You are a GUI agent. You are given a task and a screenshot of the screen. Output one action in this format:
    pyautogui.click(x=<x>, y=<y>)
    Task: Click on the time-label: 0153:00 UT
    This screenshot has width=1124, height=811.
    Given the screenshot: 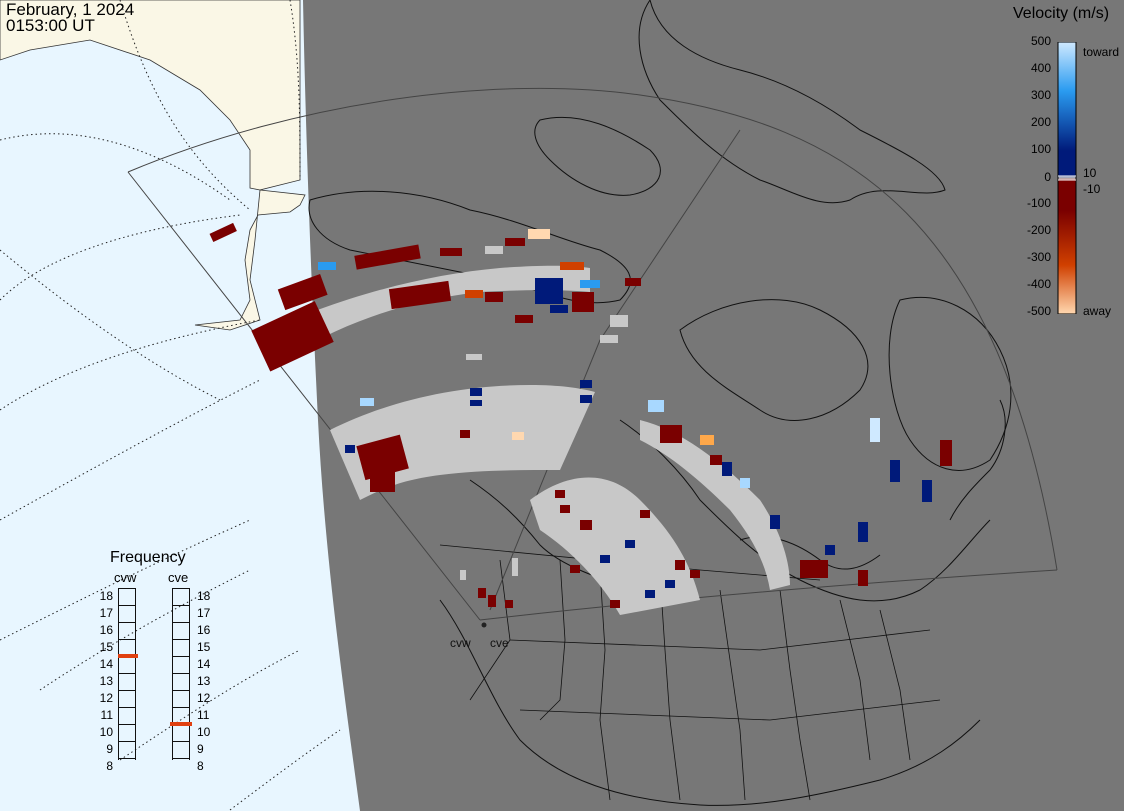 What is the action you would take?
    pyautogui.click(x=50, y=25)
    